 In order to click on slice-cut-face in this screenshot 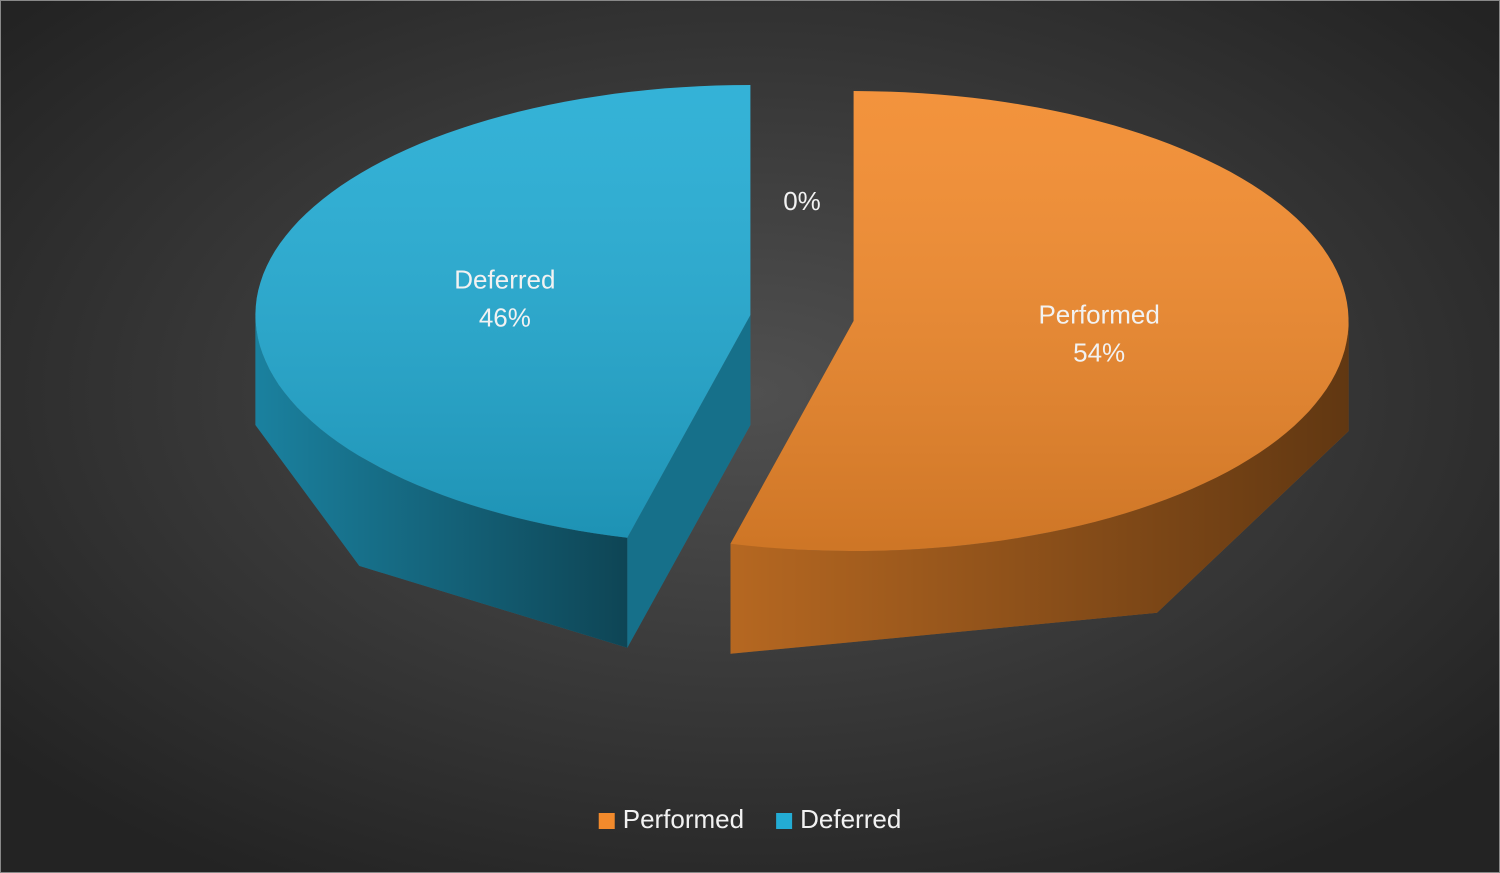, I will do `click(689, 481)`.